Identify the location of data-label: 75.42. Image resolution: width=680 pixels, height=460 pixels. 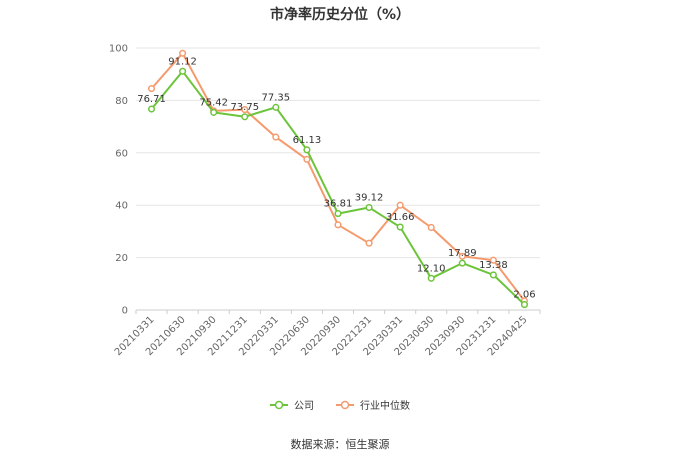
(213, 102).